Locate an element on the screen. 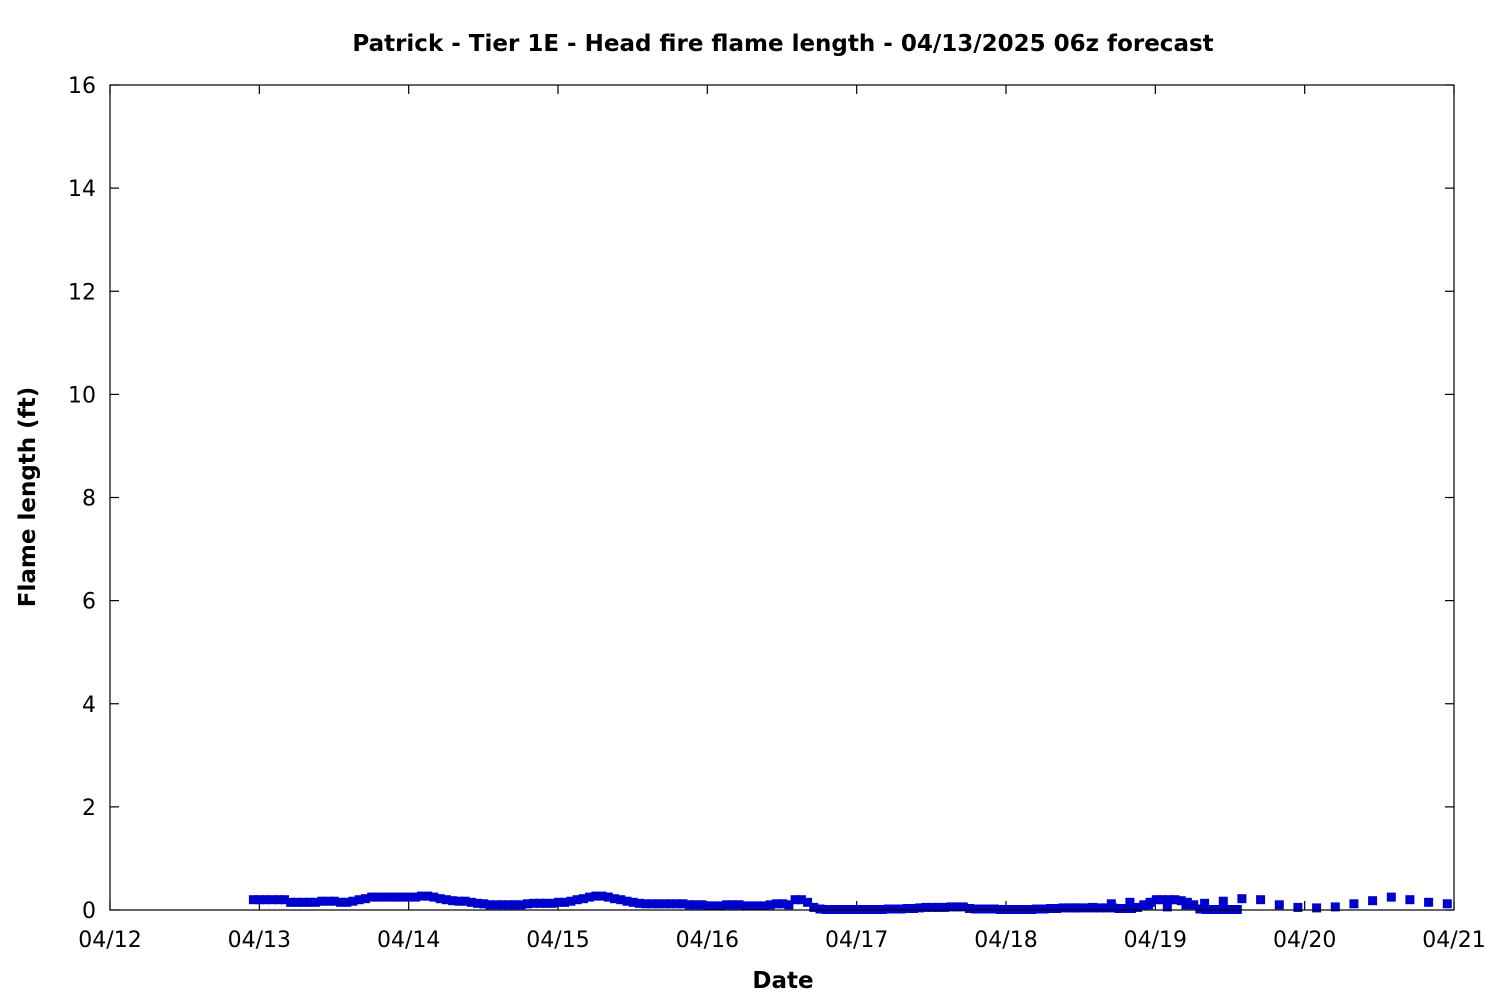 This screenshot has height=1000, width=1500. data-points is located at coordinates (850, 902).